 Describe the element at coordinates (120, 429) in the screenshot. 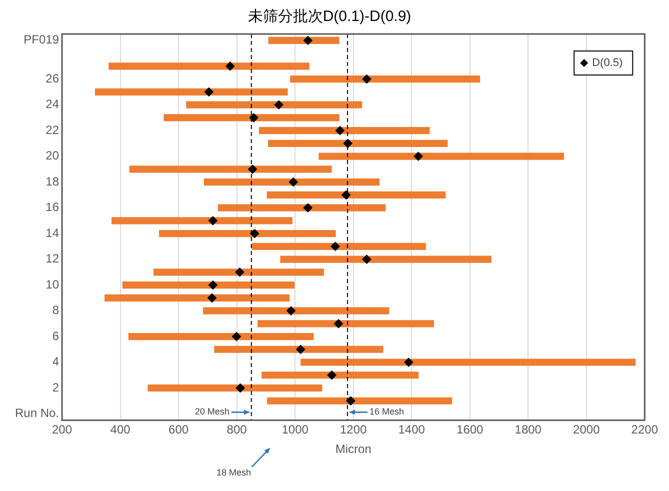

I see `x-tick-label: 400` at that location.